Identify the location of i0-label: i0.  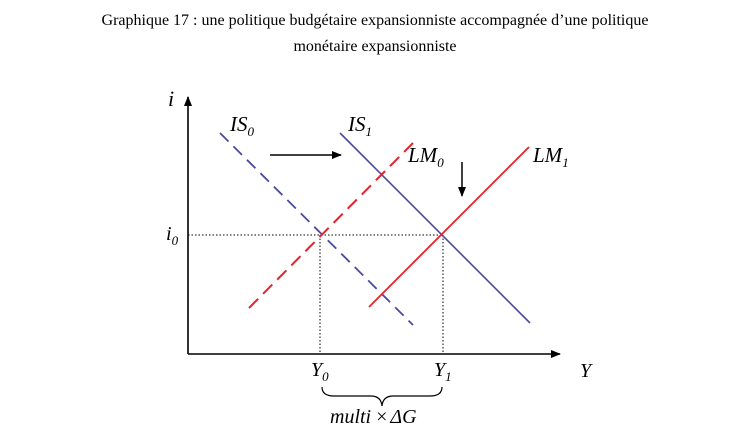
(172, 235).